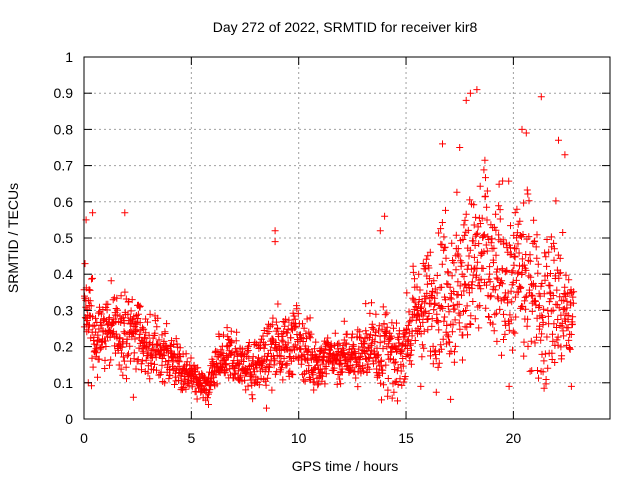 The width and height of the screenshot is (640, 480). I want to click on y-axis-label: SRMTID / TECUs, so click(13, 238).